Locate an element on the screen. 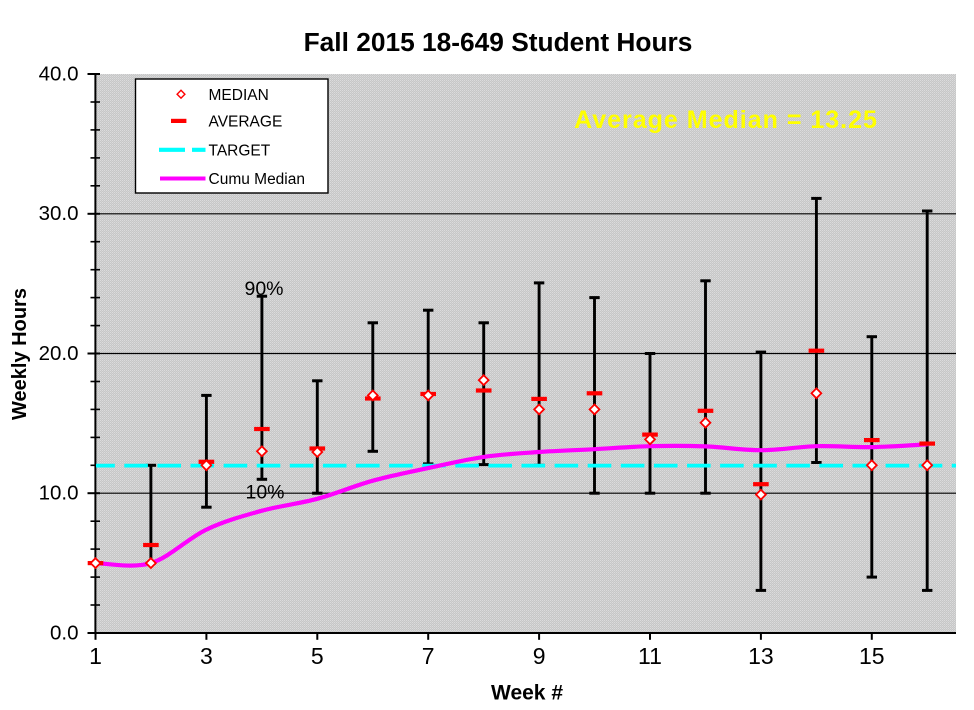 The width and height of the screenshot is (974, 710). svg-text: 13 is located at coordinates (761, 656).